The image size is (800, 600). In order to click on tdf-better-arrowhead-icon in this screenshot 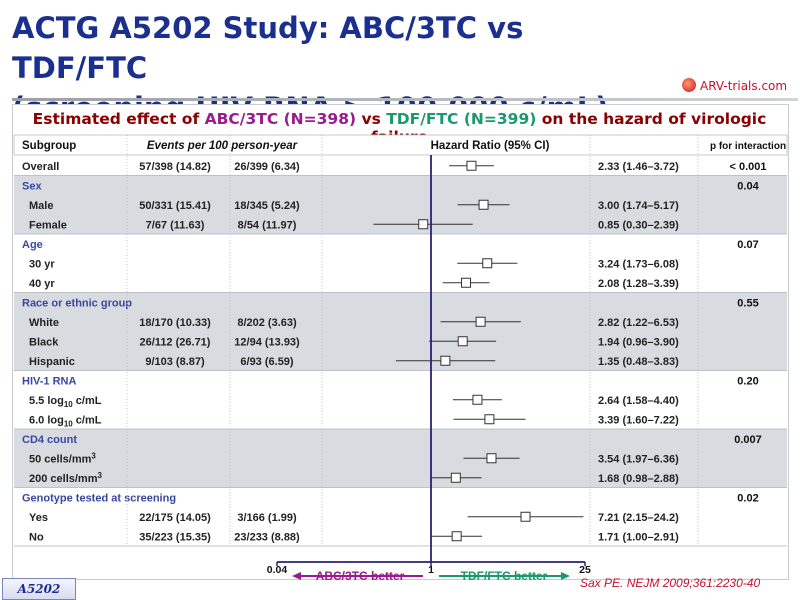, I will do `click(565, 576)`.